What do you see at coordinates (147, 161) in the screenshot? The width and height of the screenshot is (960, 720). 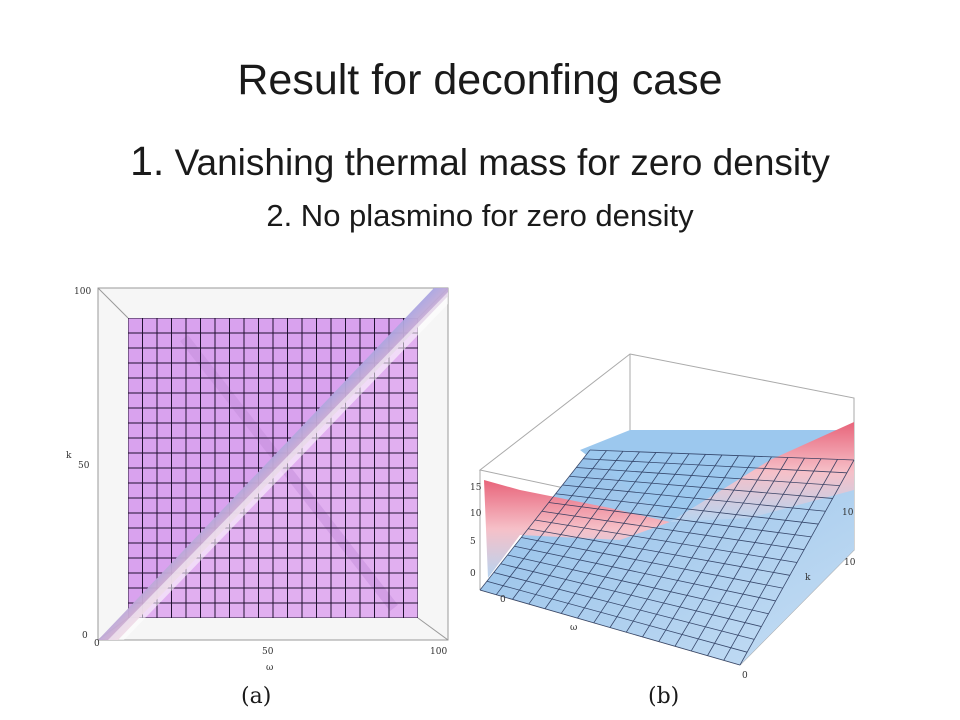 I see `bullet-1-number: 1.` at bounding box center [147, 161].